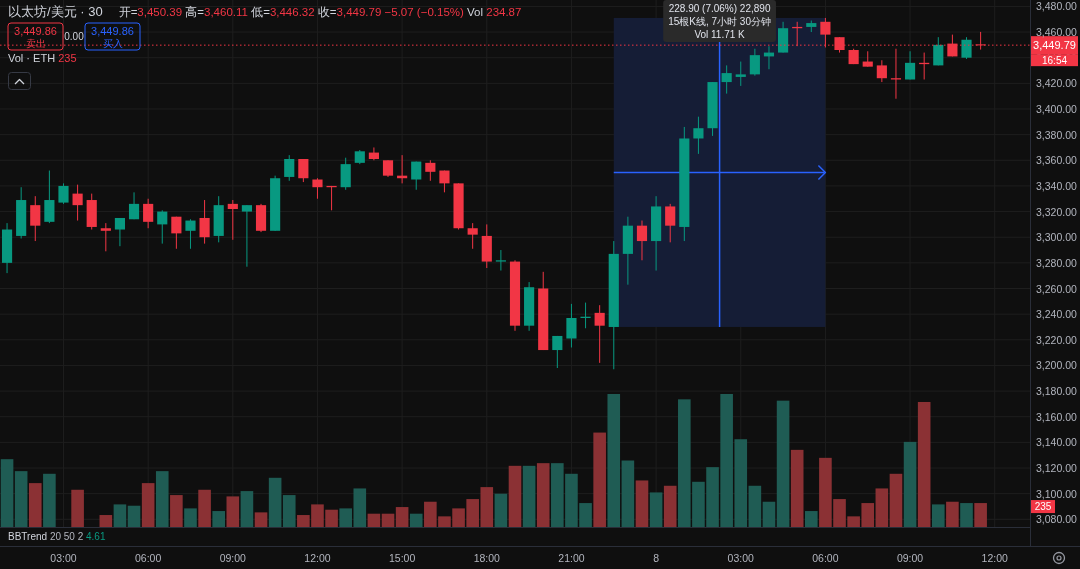 This screenshot has width=1080, height=569. What do you see at coordinates (1056, 237) in the screenshot?
I see `ytick-label: 3,300.00` at bounding box center [1056, 237].